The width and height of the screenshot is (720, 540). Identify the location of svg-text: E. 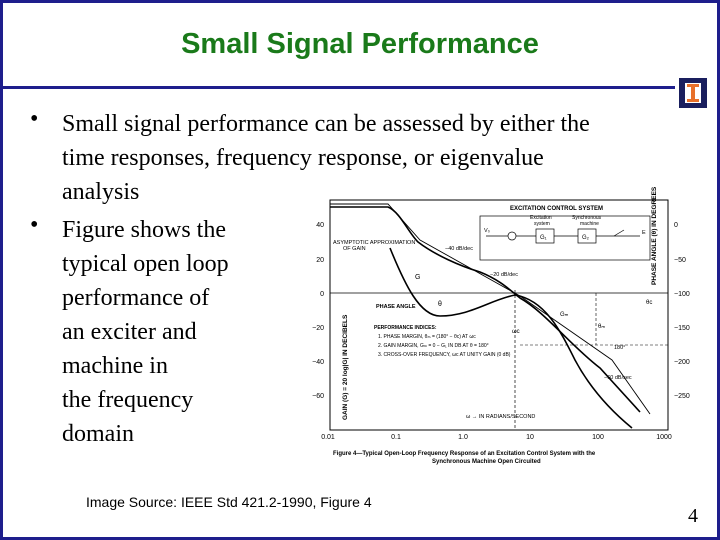
(644, 233).